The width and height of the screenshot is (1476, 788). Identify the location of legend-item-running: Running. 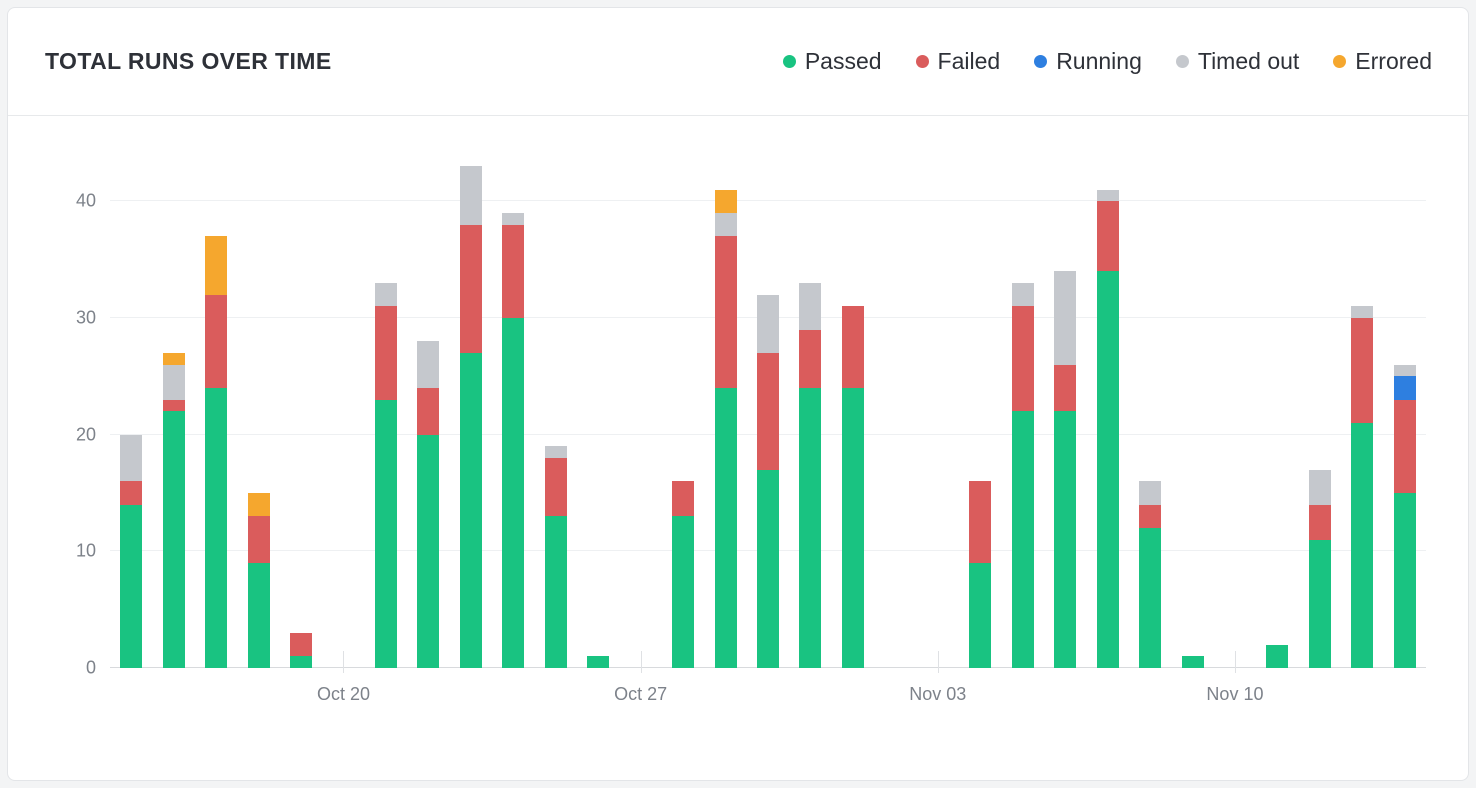
(1088, 61).